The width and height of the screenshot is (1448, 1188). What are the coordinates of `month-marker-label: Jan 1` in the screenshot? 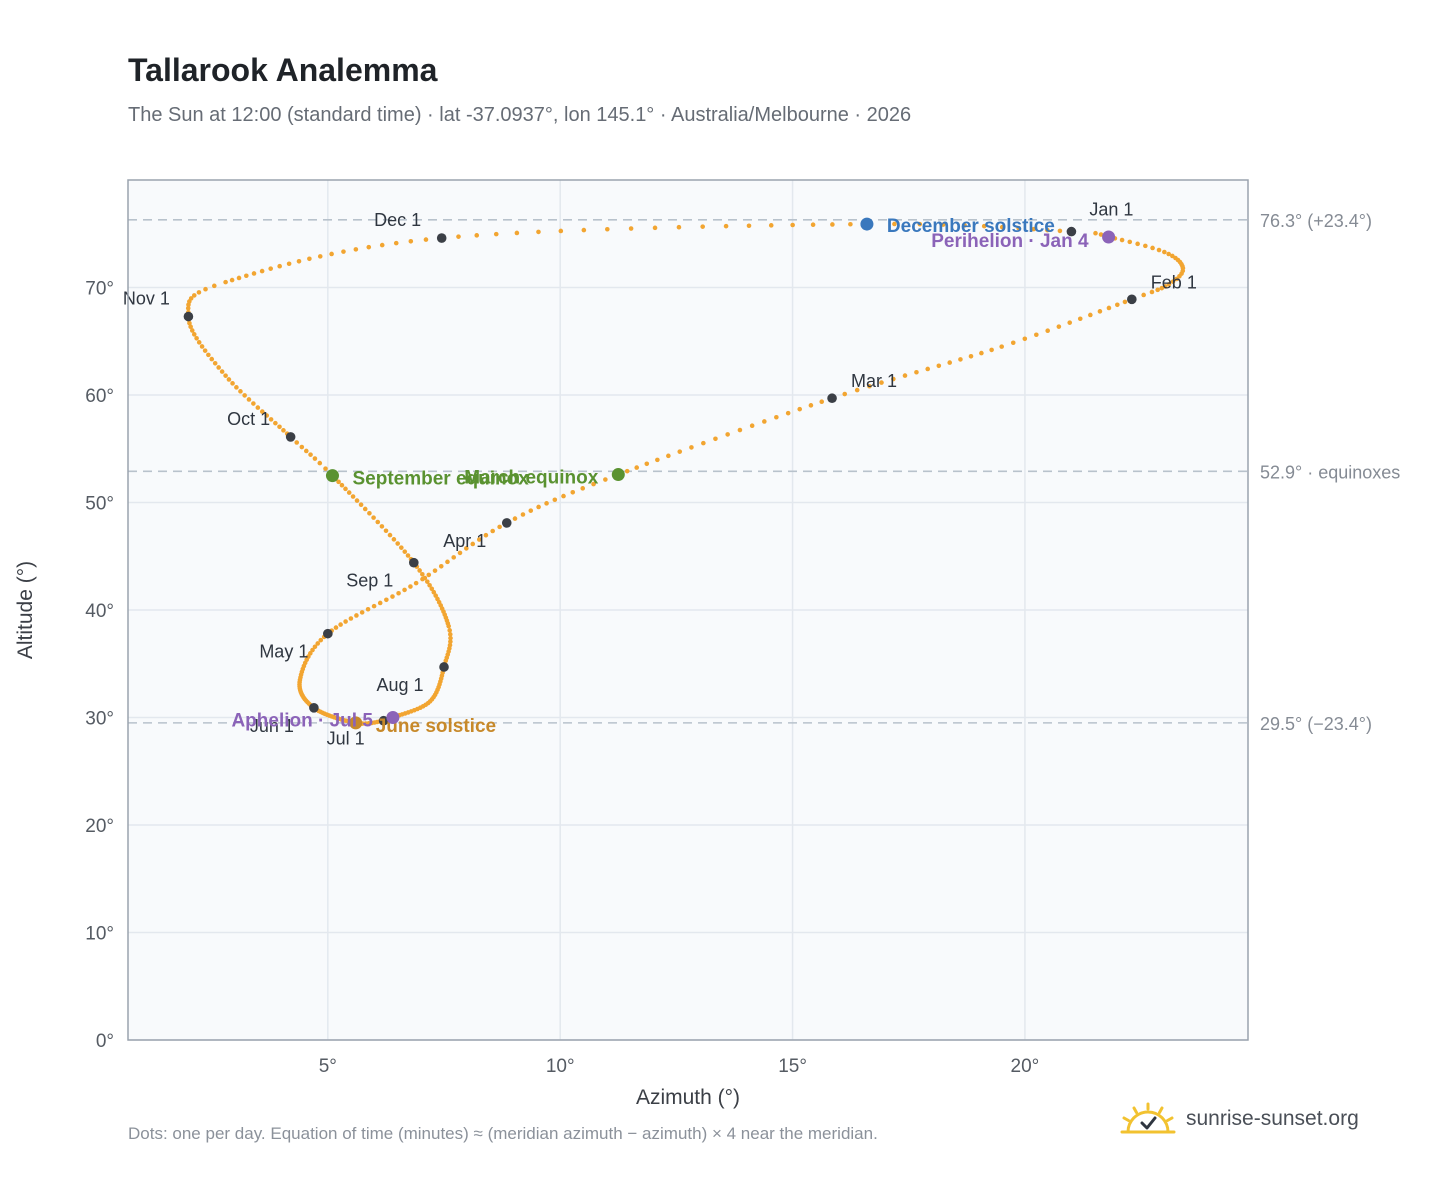 It's located at (1111, 210).